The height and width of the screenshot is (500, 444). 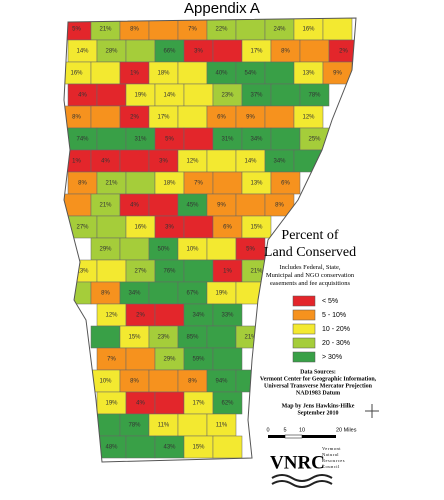 I want to click on town-label: 45%, so click(x=192, y=206).